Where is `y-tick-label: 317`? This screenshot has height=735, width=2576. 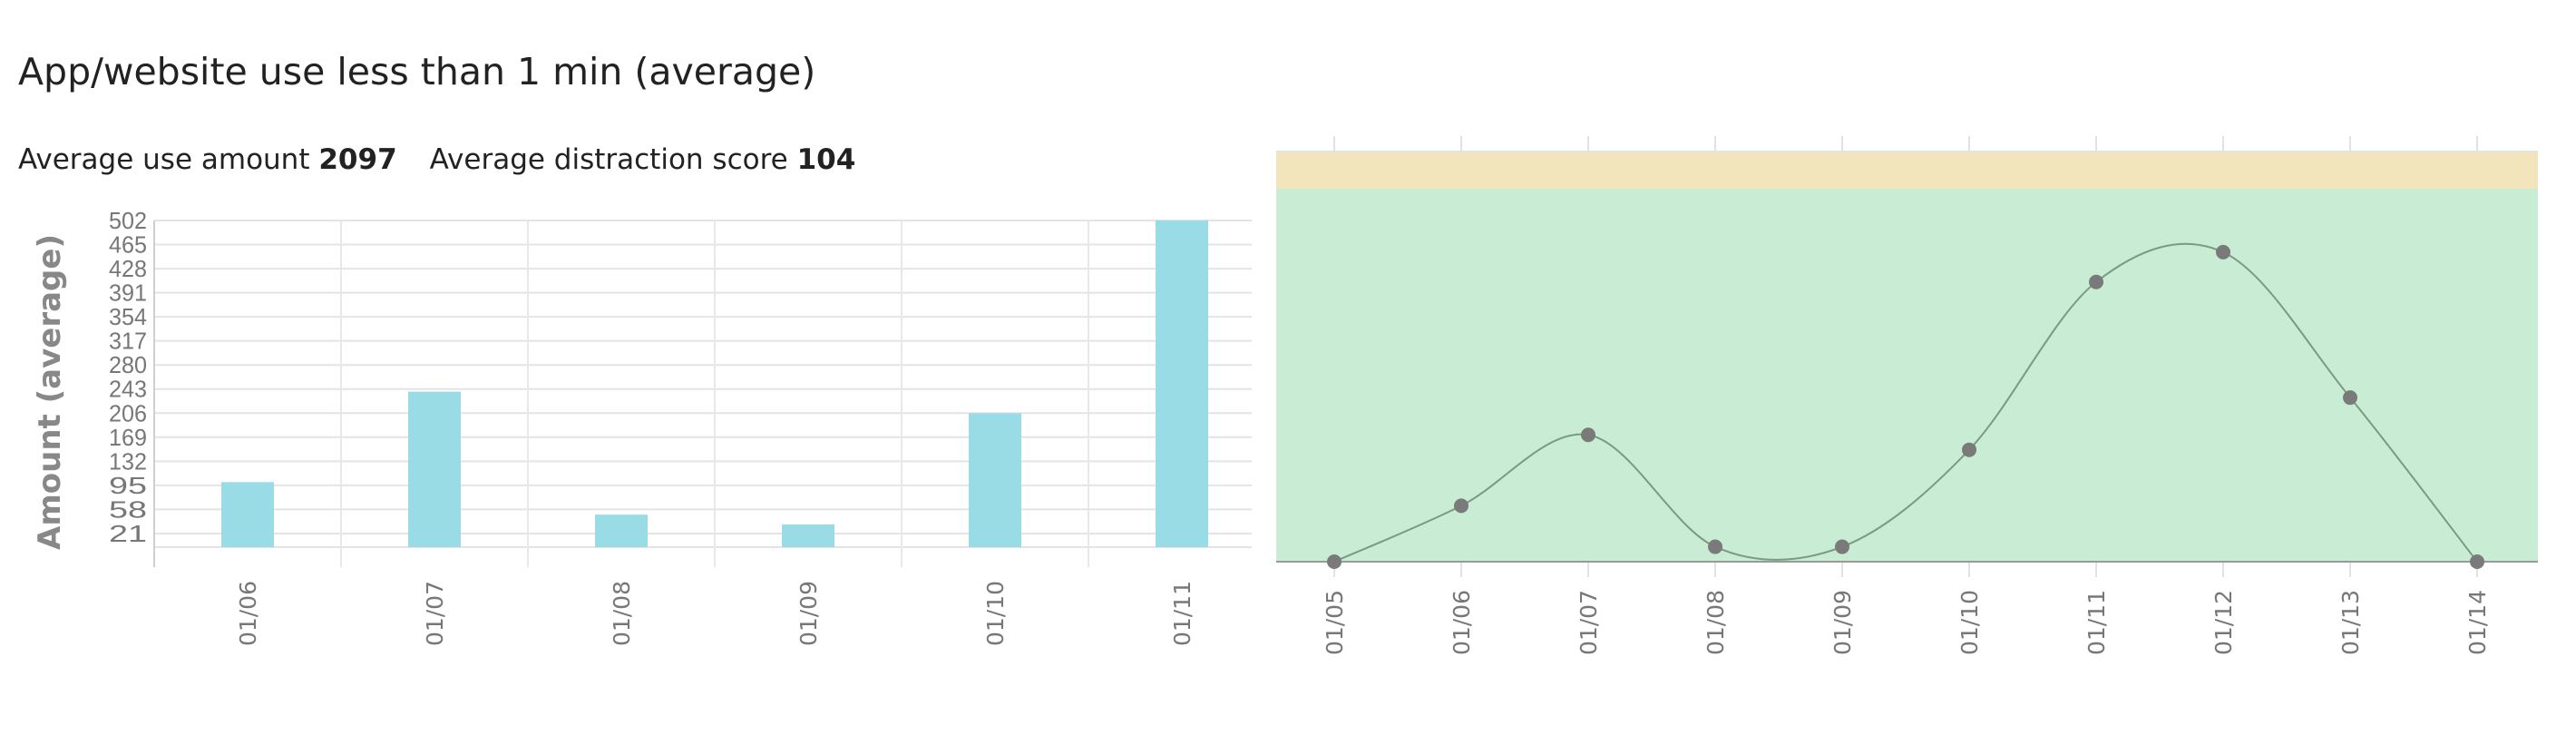
y-tick-label: 317 is located at coordinates (128, 341).